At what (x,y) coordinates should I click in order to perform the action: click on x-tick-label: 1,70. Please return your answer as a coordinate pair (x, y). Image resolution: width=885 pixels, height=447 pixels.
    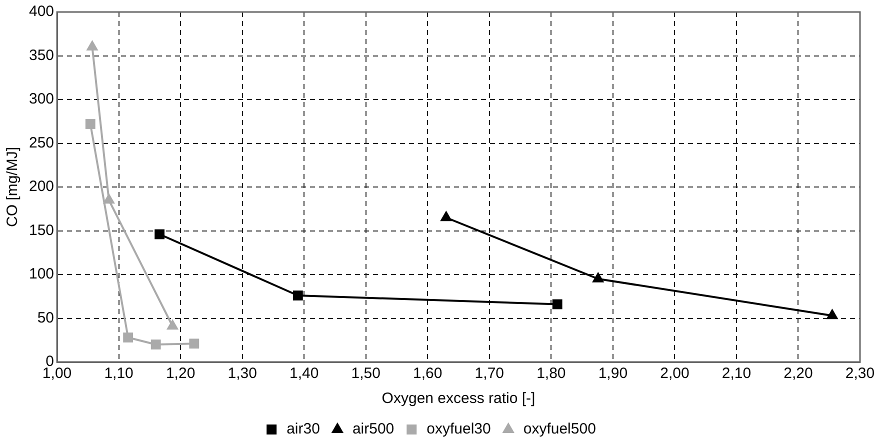
    Looking at the image, I should click on (489, 373).